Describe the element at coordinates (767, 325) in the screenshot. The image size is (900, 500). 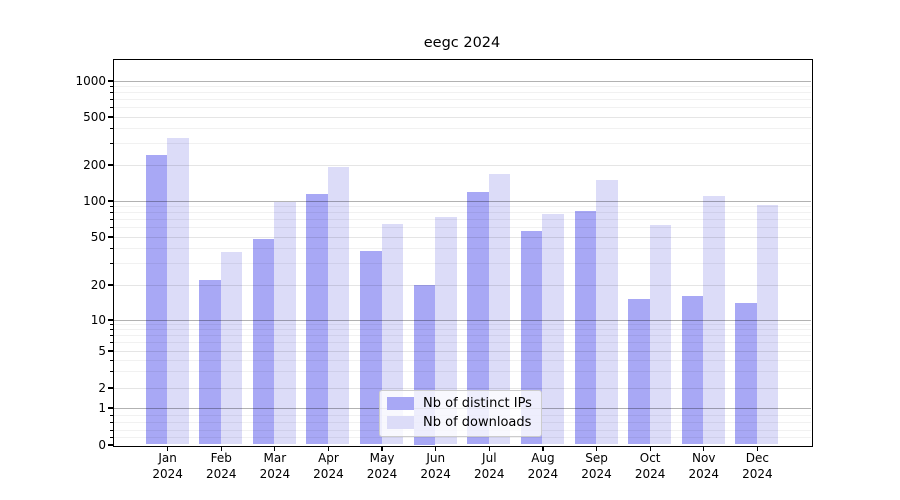
I see `bar-downloads-dec` at that location.